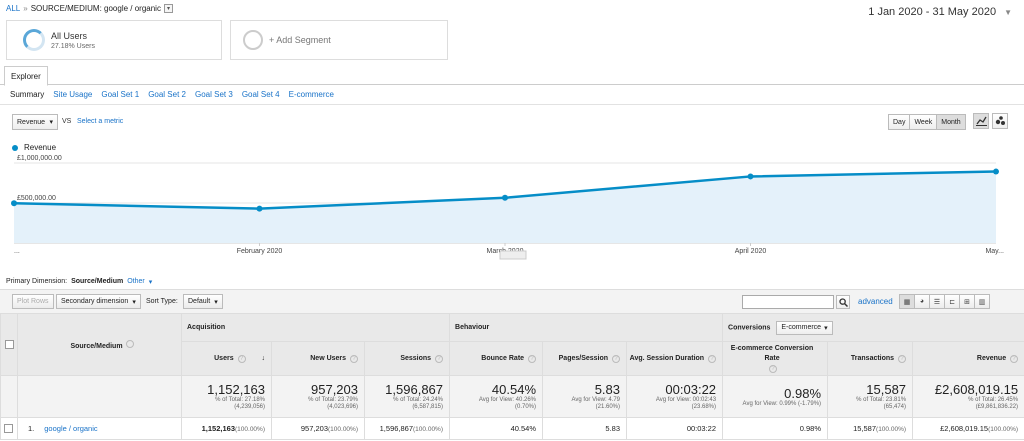  Describe the element at coordinates (782, 403) in the screenshot. I see `total-note: Avg for View: 0.99% (-1.79%)` at that location.